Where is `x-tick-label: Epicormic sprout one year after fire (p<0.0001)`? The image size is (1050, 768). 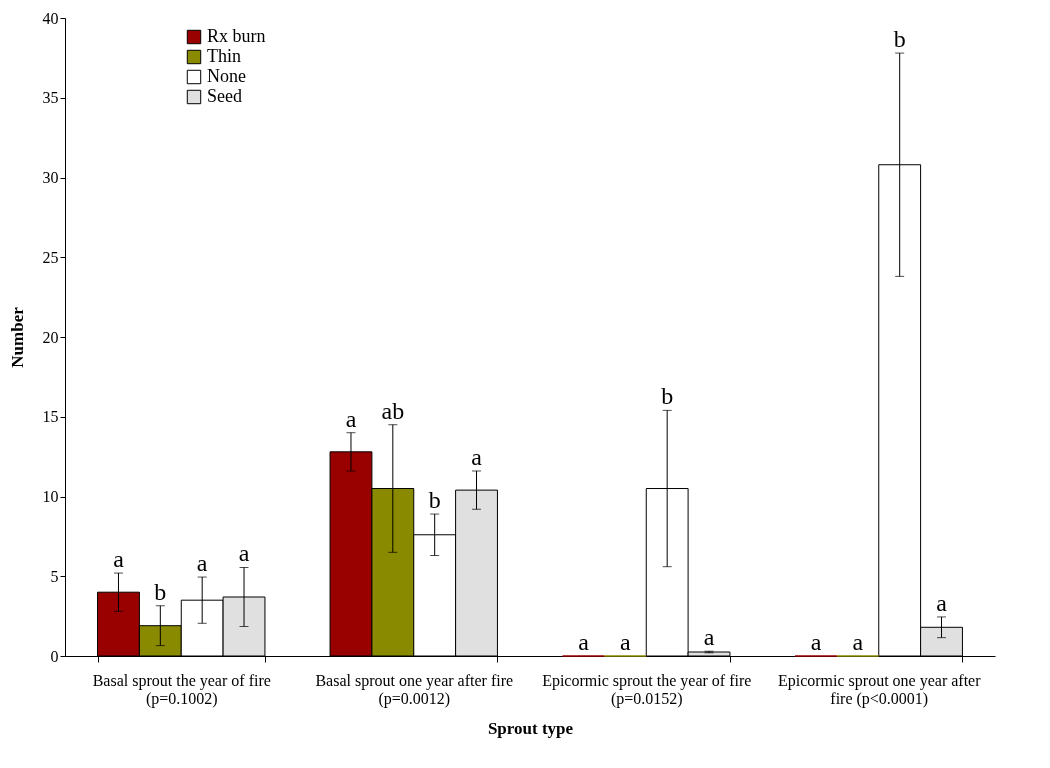
x-tick-label: Epicormic sprout one year after fire (p<0.0001) is located at coordinates (879, 689).